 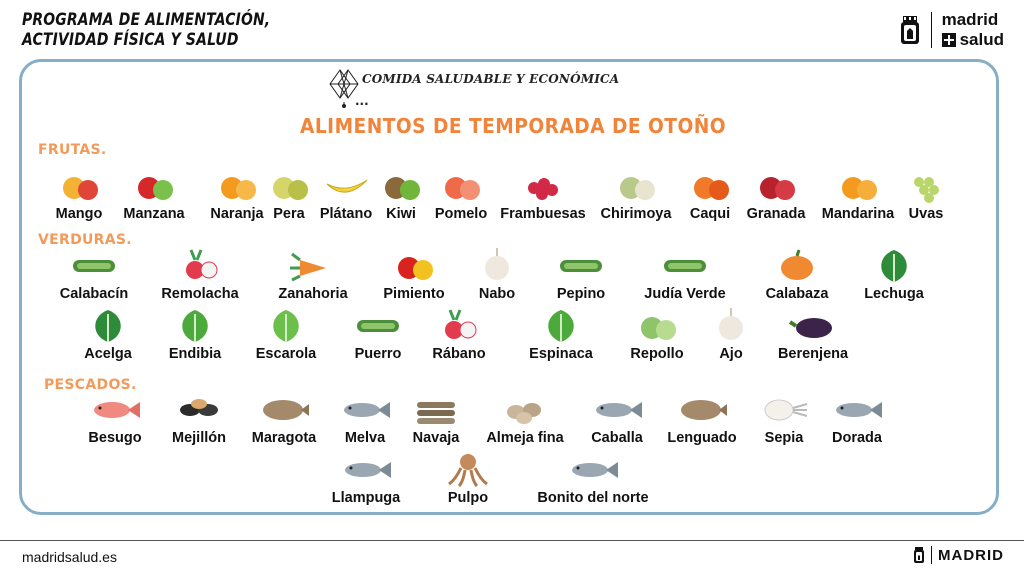 I want to click on food-label: Mejillón, so click(x=199, y=438).